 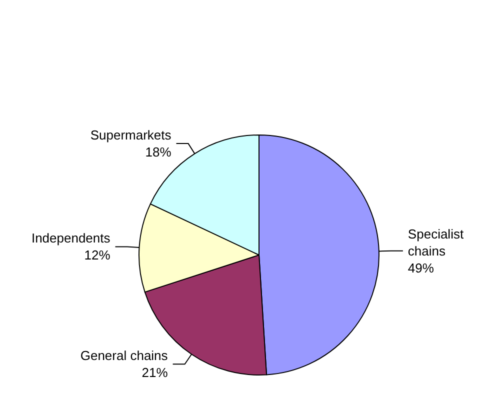 I want to click on data-label: 21%, so click(x=155, y=372).